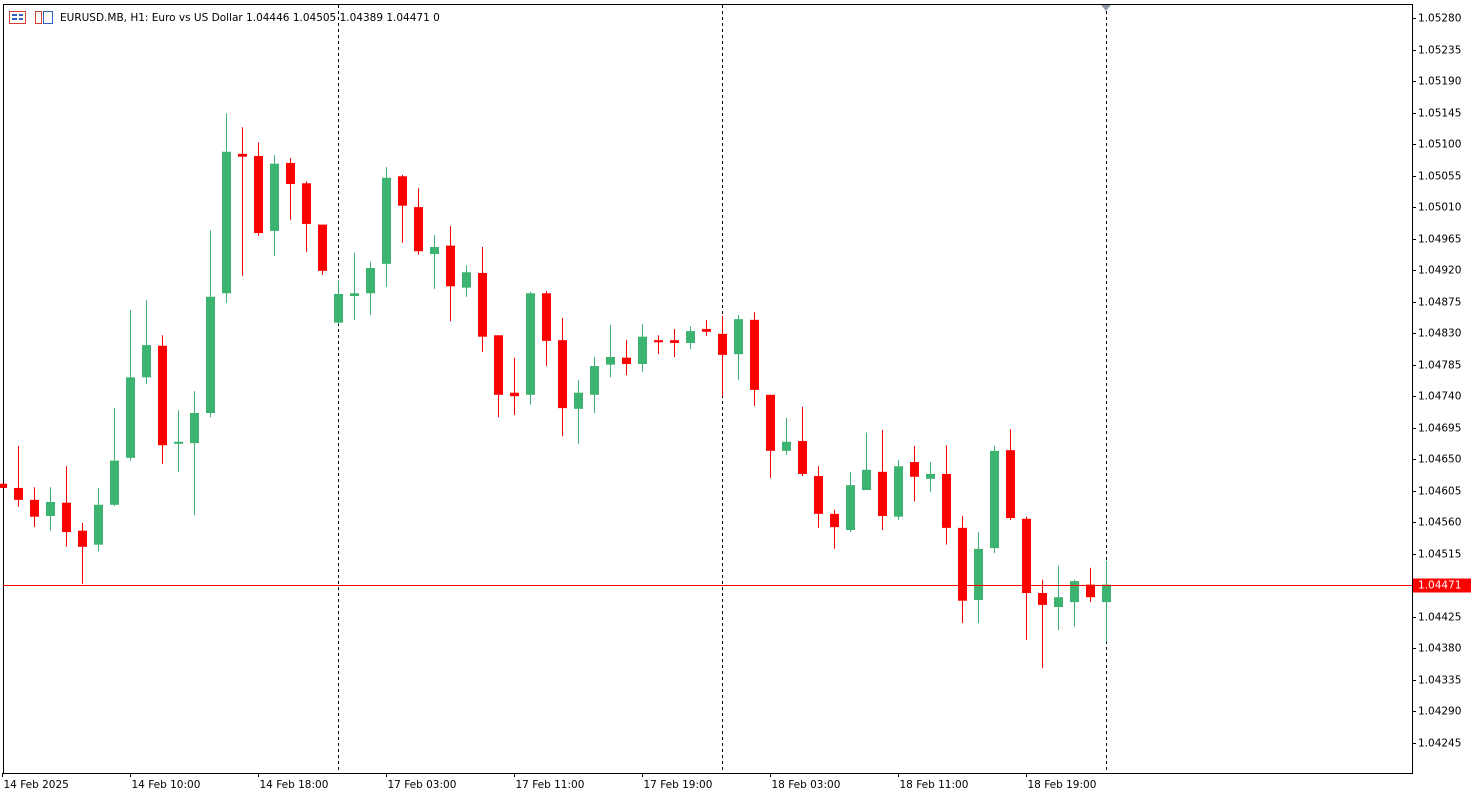  What do you see at coordinates (1439, 51) in the screenshot?
I see `y-tick-label: 1.05235` at bounding box center [1439, 51].